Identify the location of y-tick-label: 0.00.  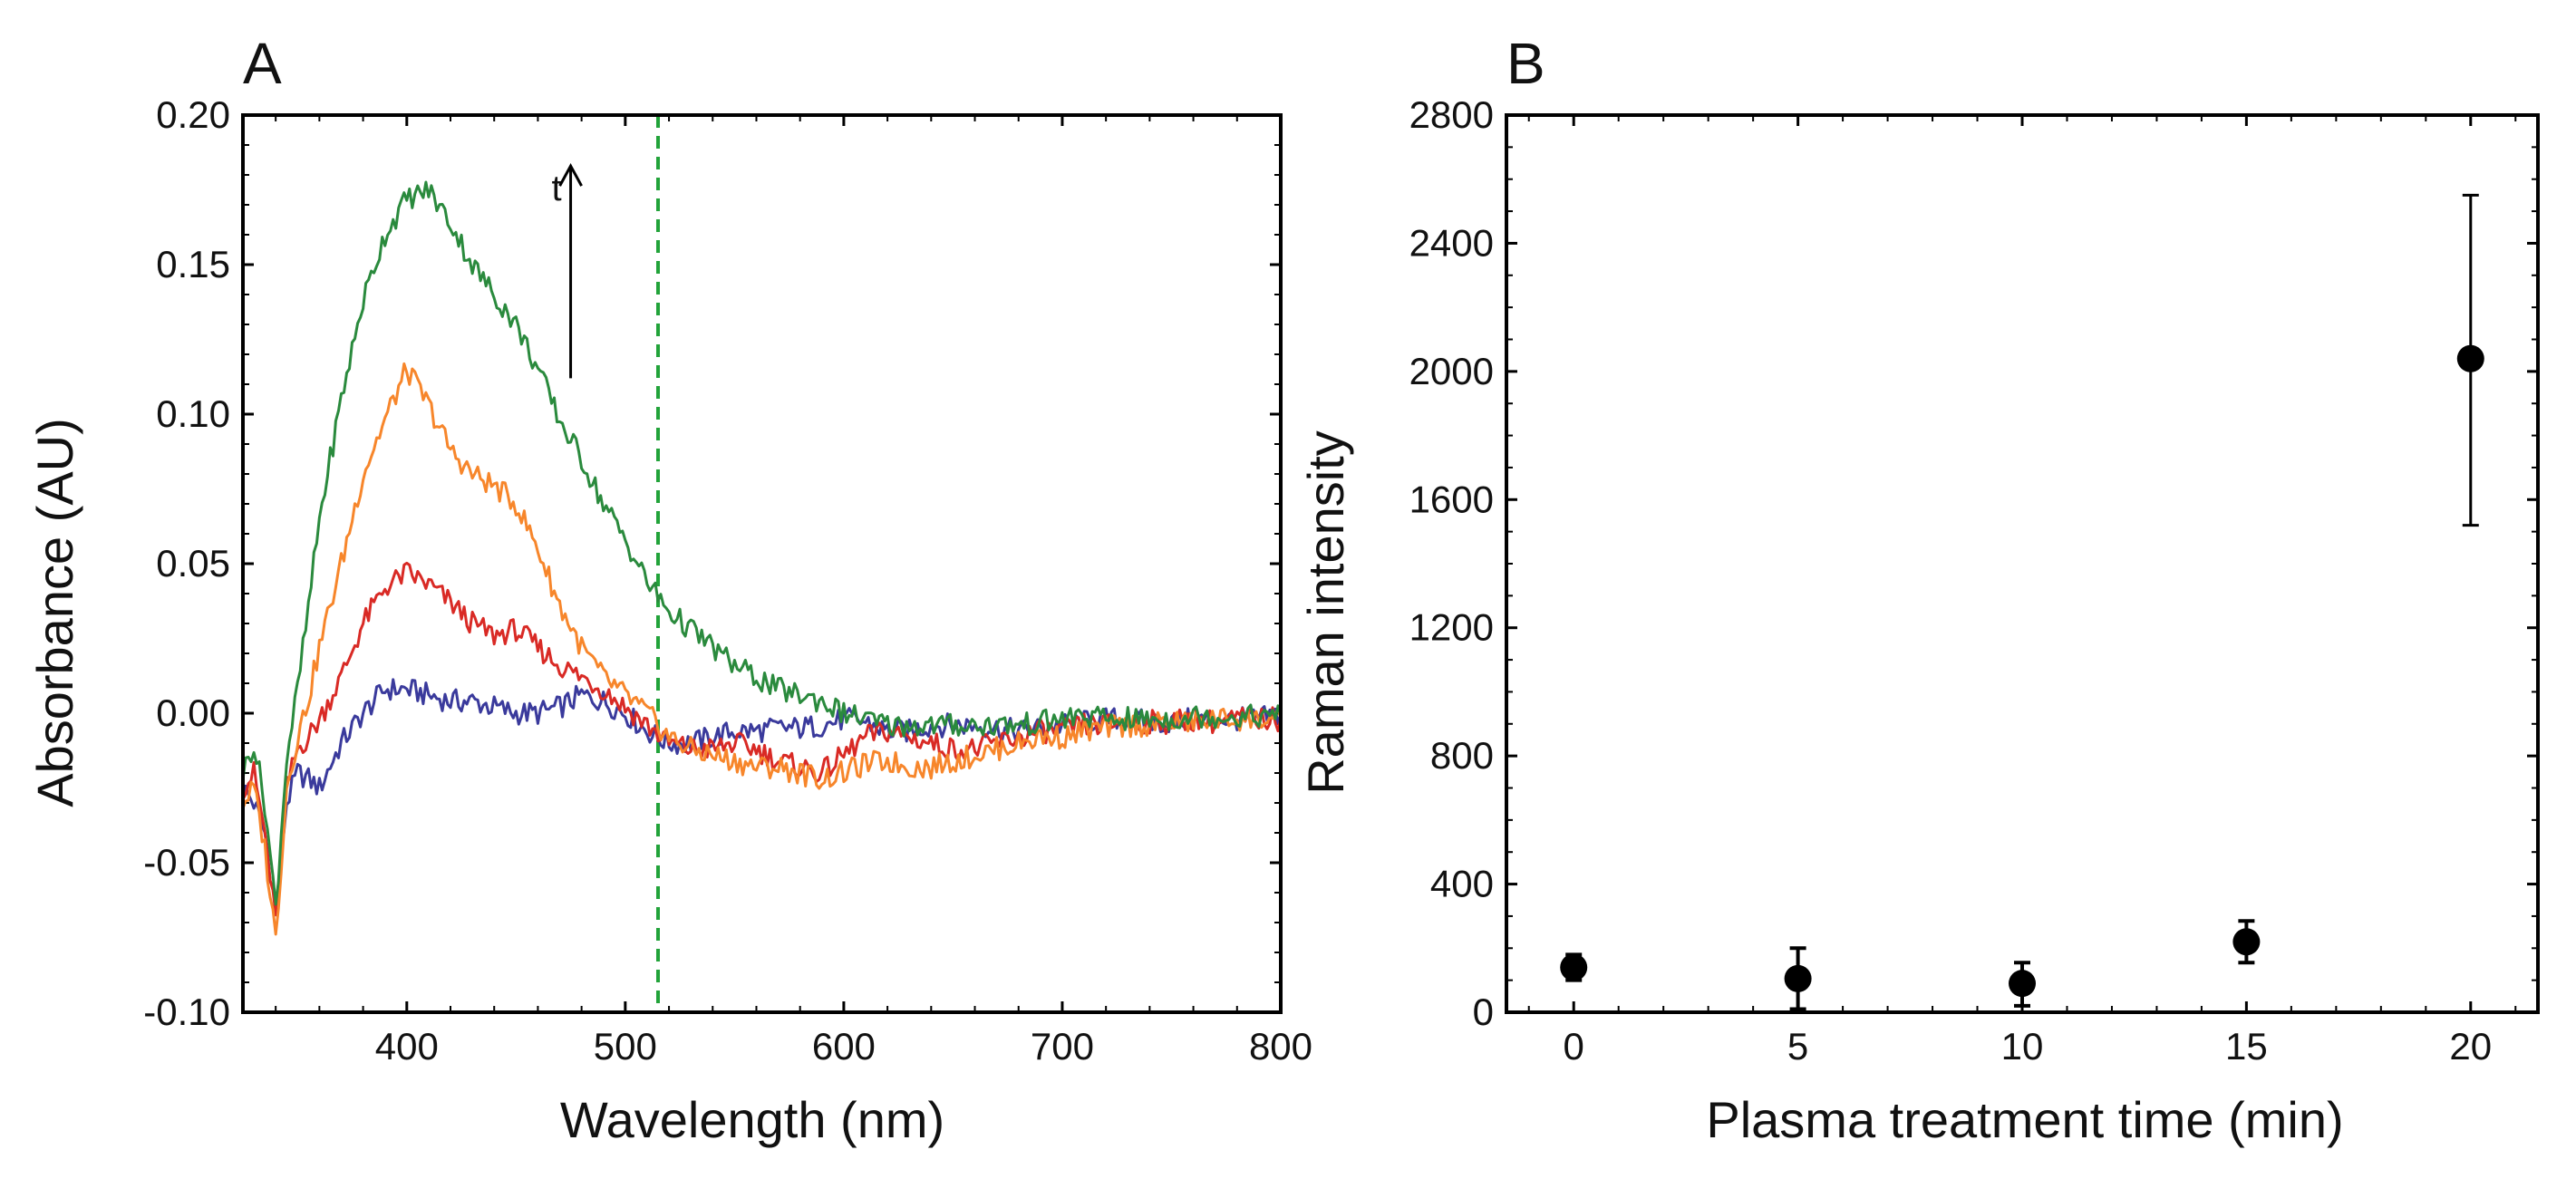
(193, 712).